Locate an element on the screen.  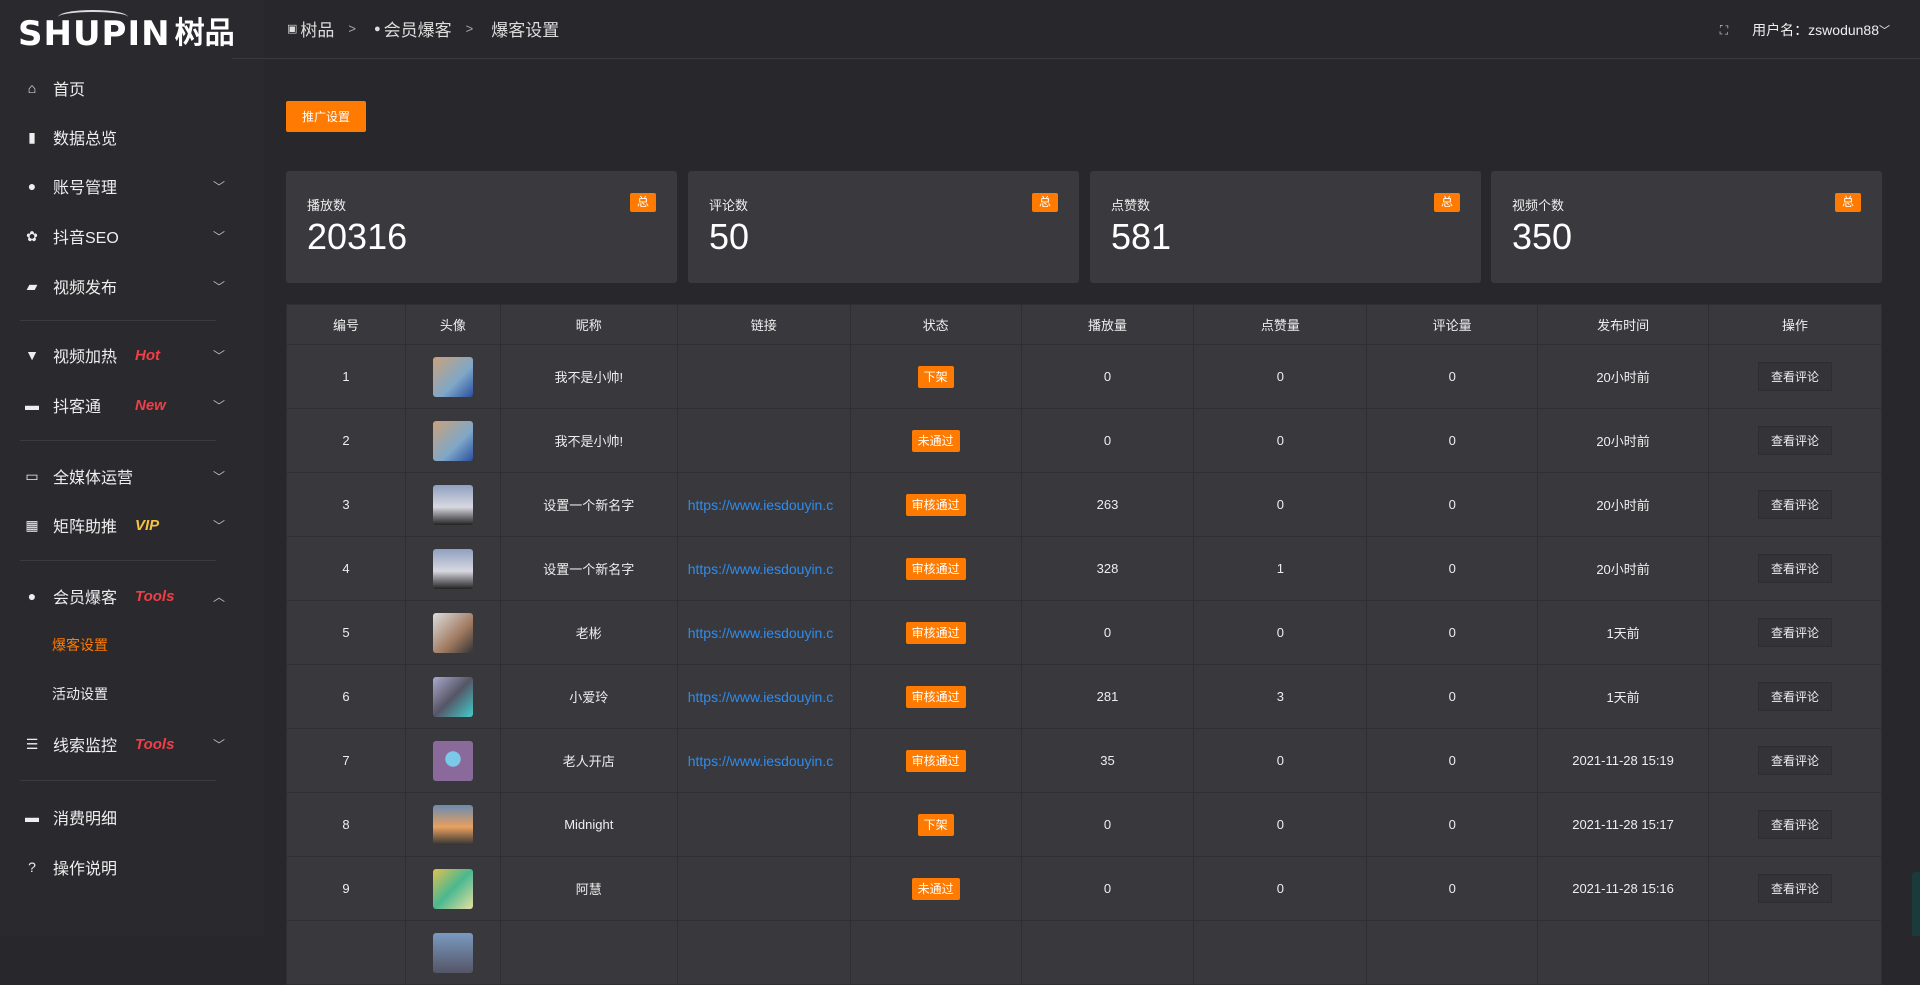
wallet-icon: ▬ is located at coordinates (32, 817).